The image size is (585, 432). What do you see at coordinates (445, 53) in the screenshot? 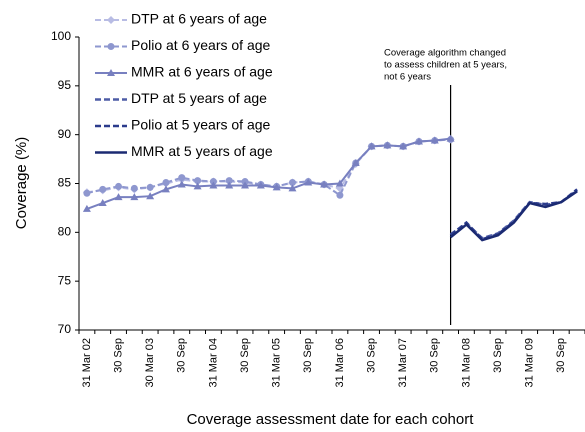
I see `annotation: Coverage algorithm changed` at bounding box center [445, 53].